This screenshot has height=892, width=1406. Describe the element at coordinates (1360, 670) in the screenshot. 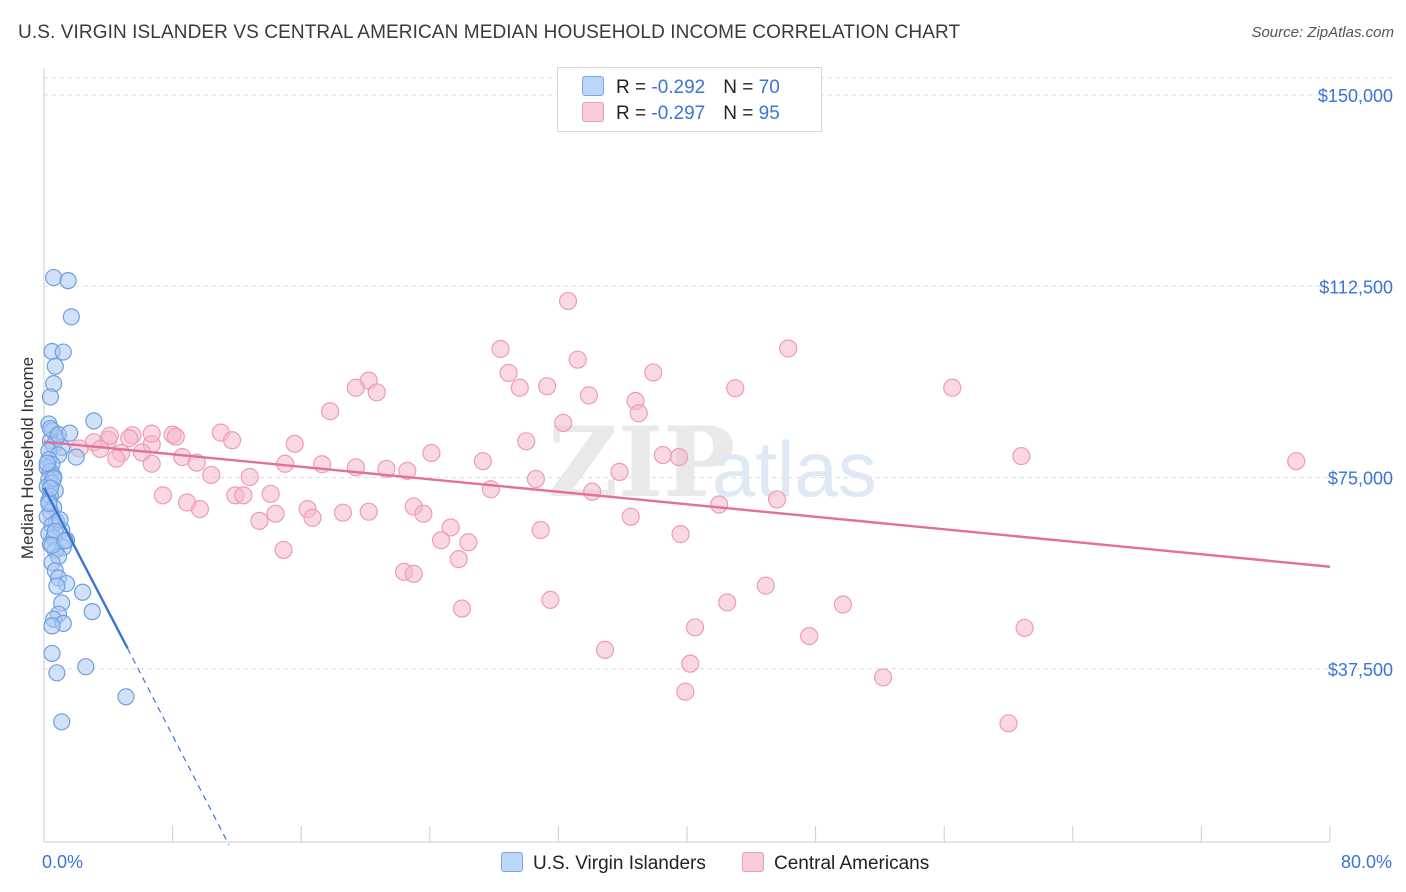

I see `y-tick-label: $37,500` at that location.